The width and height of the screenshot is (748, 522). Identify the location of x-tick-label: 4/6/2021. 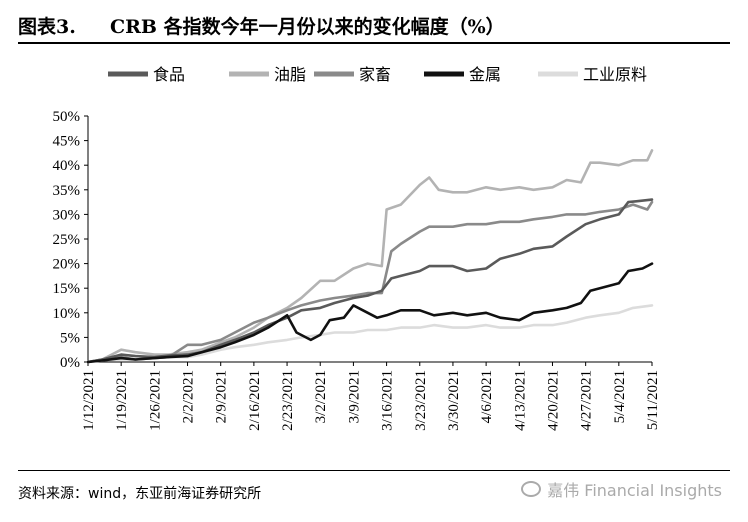
(487, 396).